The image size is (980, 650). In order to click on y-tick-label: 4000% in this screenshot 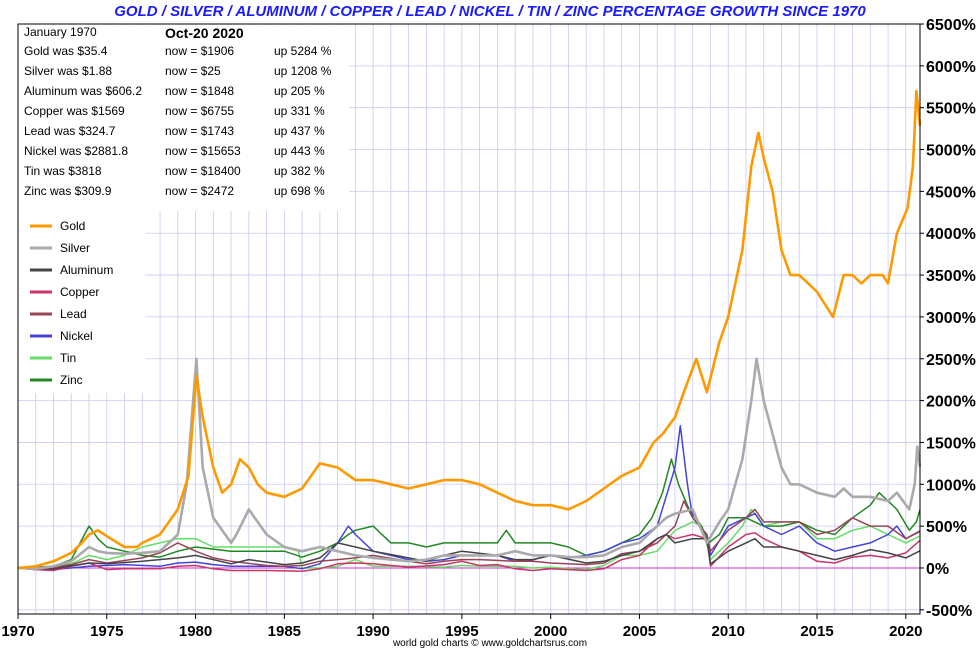, I will do `click(951, 234)`.